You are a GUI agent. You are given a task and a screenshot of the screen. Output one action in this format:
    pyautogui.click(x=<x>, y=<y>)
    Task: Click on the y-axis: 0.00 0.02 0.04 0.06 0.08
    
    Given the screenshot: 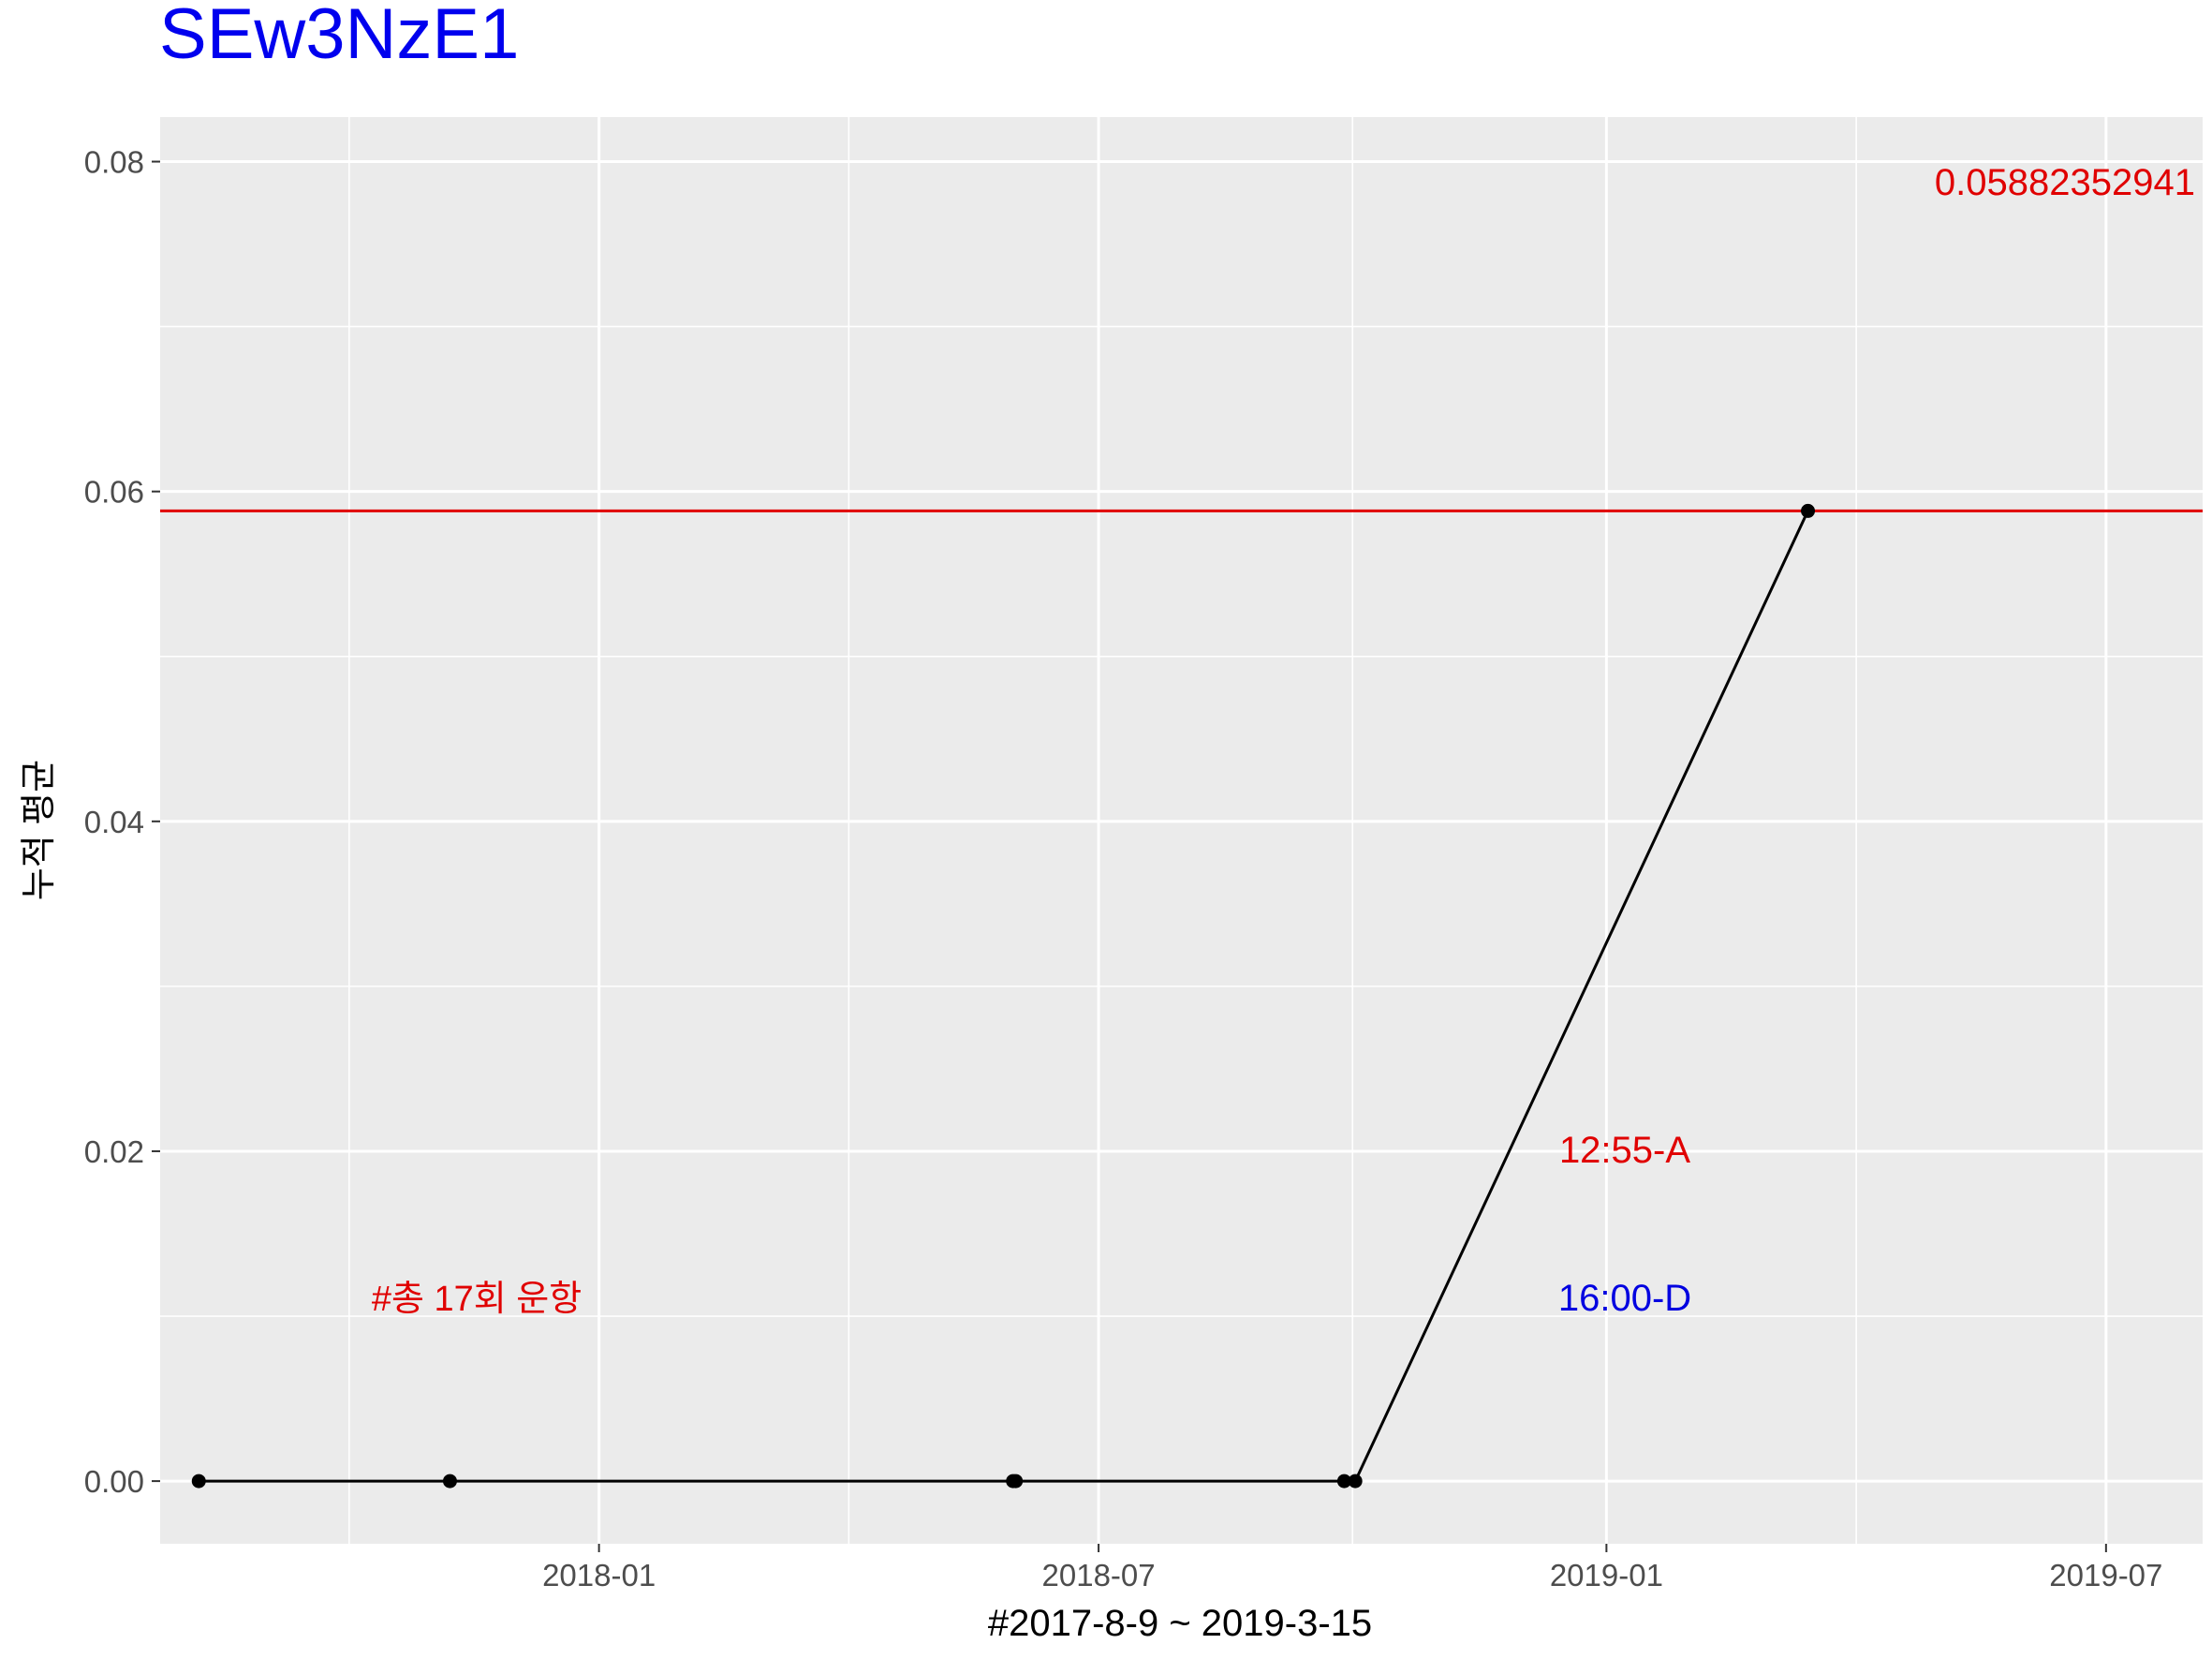 What is the action you would take?
    pyautogui.click(x=122, y=822)
    